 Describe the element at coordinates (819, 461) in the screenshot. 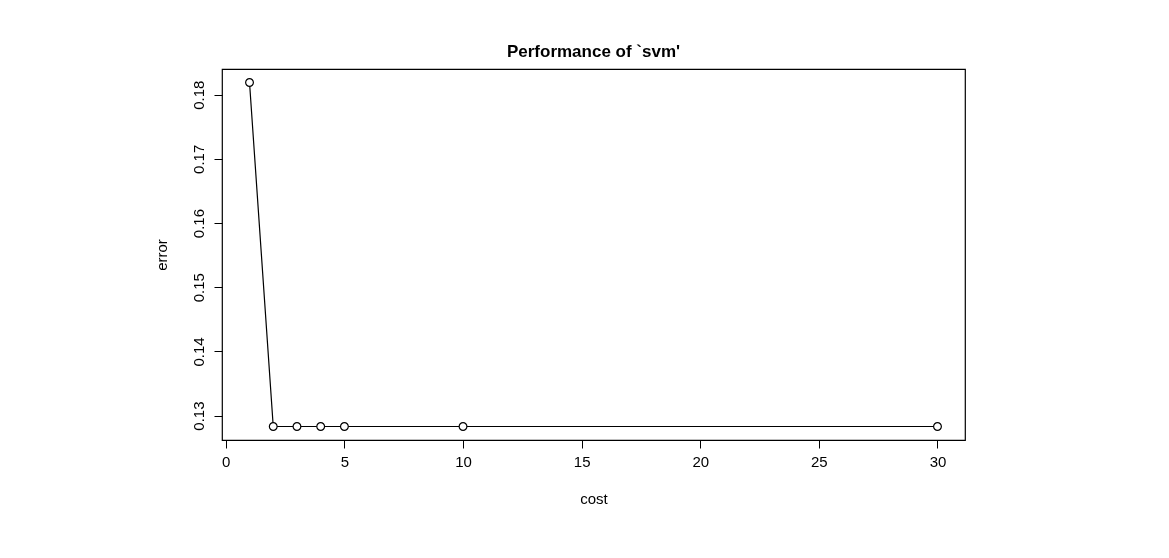

I see `x-tick-label: 25` at that location.